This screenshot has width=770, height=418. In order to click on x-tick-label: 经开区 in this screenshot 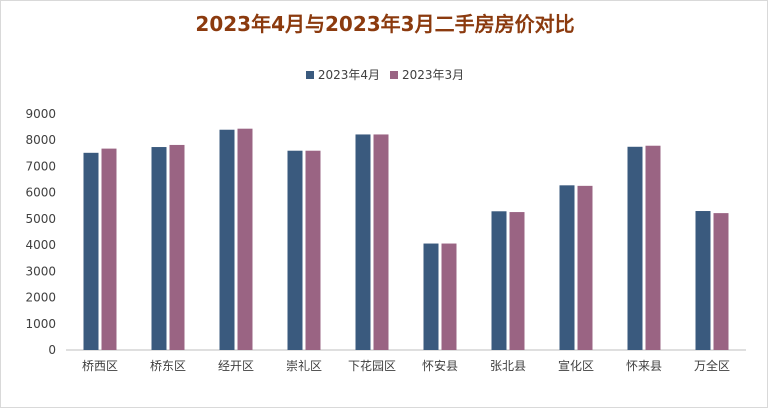, I will do `click(236, 366)`.